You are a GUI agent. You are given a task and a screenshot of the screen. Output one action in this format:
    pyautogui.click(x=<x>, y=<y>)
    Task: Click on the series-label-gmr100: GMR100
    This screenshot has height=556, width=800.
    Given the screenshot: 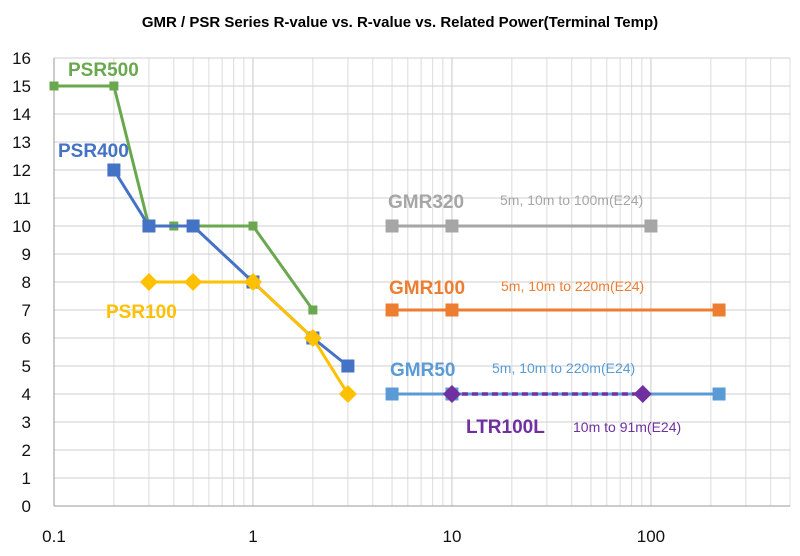 What is the action you would take?
    pyautogui.click(x=427, y=288)
    